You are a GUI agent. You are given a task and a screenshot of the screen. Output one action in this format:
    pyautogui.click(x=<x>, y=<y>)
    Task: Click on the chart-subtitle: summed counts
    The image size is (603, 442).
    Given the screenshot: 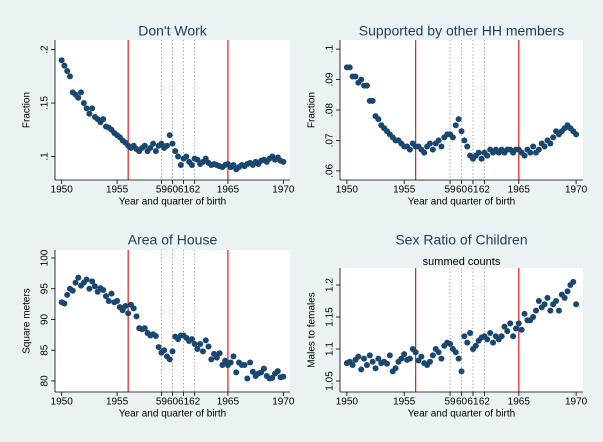 What is the action you would take?
    pyautogui.click(x=462, y=262)
    